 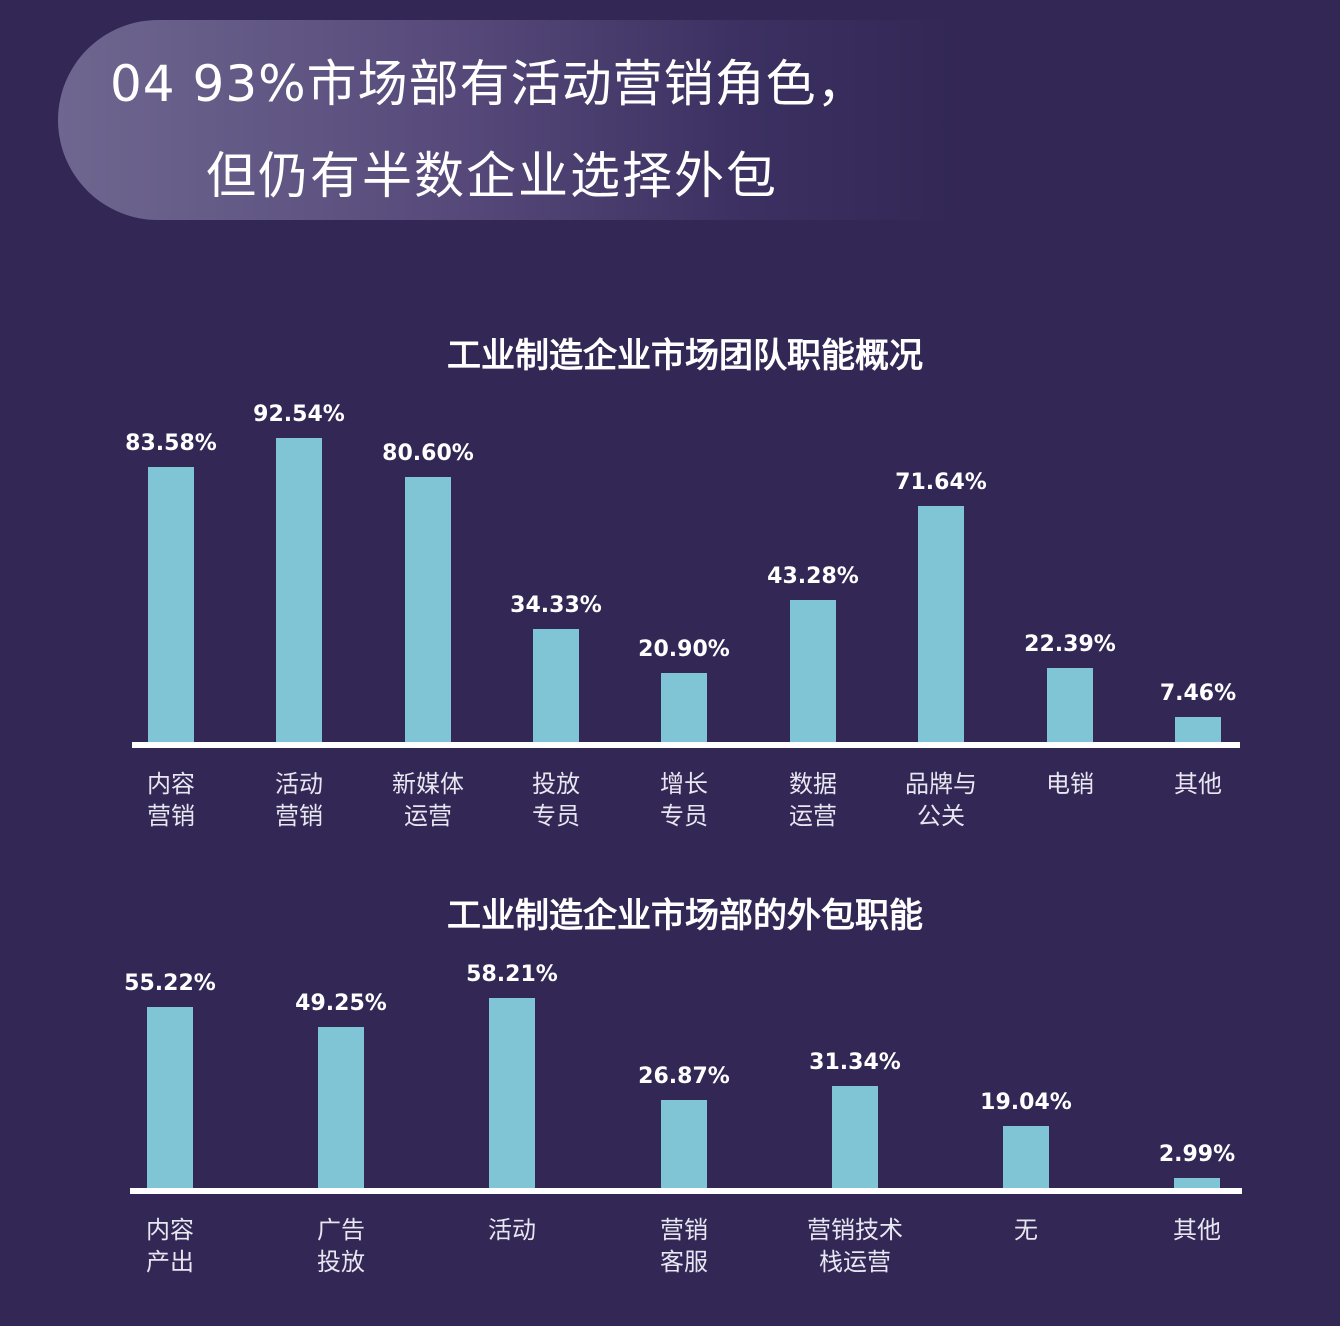 What do you see at coordinates (489, 84) in the screenshot?
I see `headline-line-1: 04 93%市场部有活动营销角色，` at bounding box center [489, 84].